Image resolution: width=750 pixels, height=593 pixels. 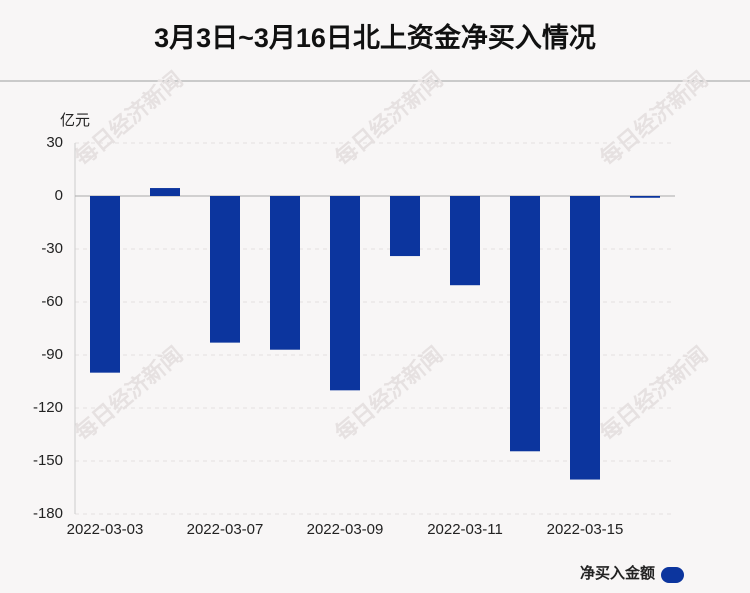 What do you see at coordinates (75, 120) in the screenshot?
I see `y-unit: 亿元` at bounding box center [75, 120].